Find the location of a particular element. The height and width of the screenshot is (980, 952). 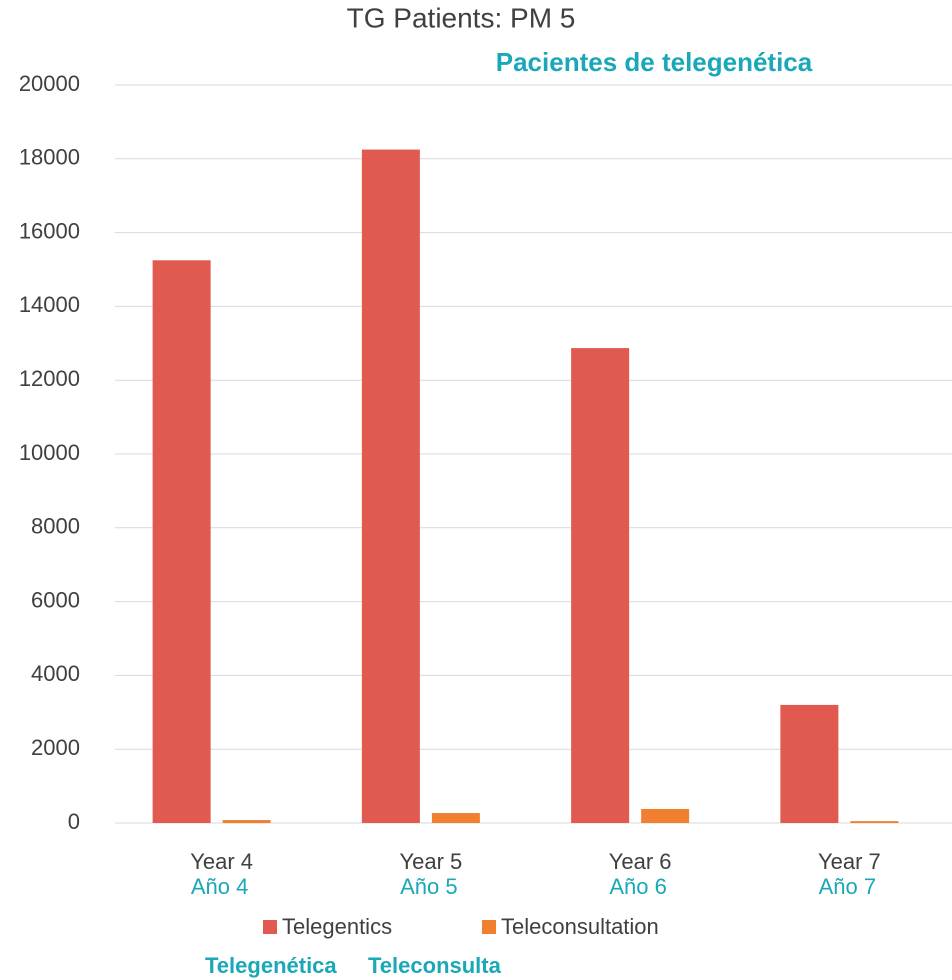

y-tick-label: 14000 is located at coordinates (49, 304).